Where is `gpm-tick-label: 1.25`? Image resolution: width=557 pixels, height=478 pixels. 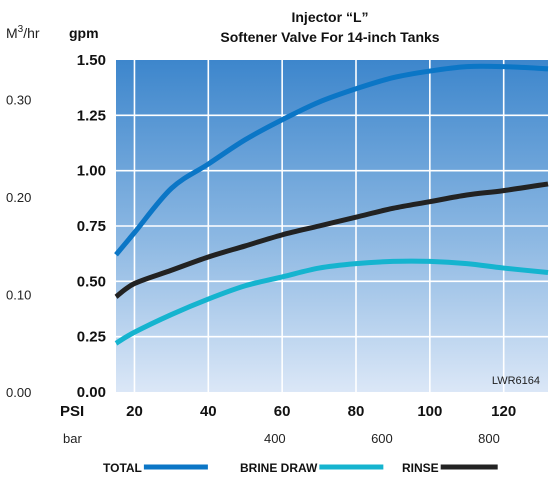
gpm-tick-label: 1.25 is located at coordinates (91, 115).